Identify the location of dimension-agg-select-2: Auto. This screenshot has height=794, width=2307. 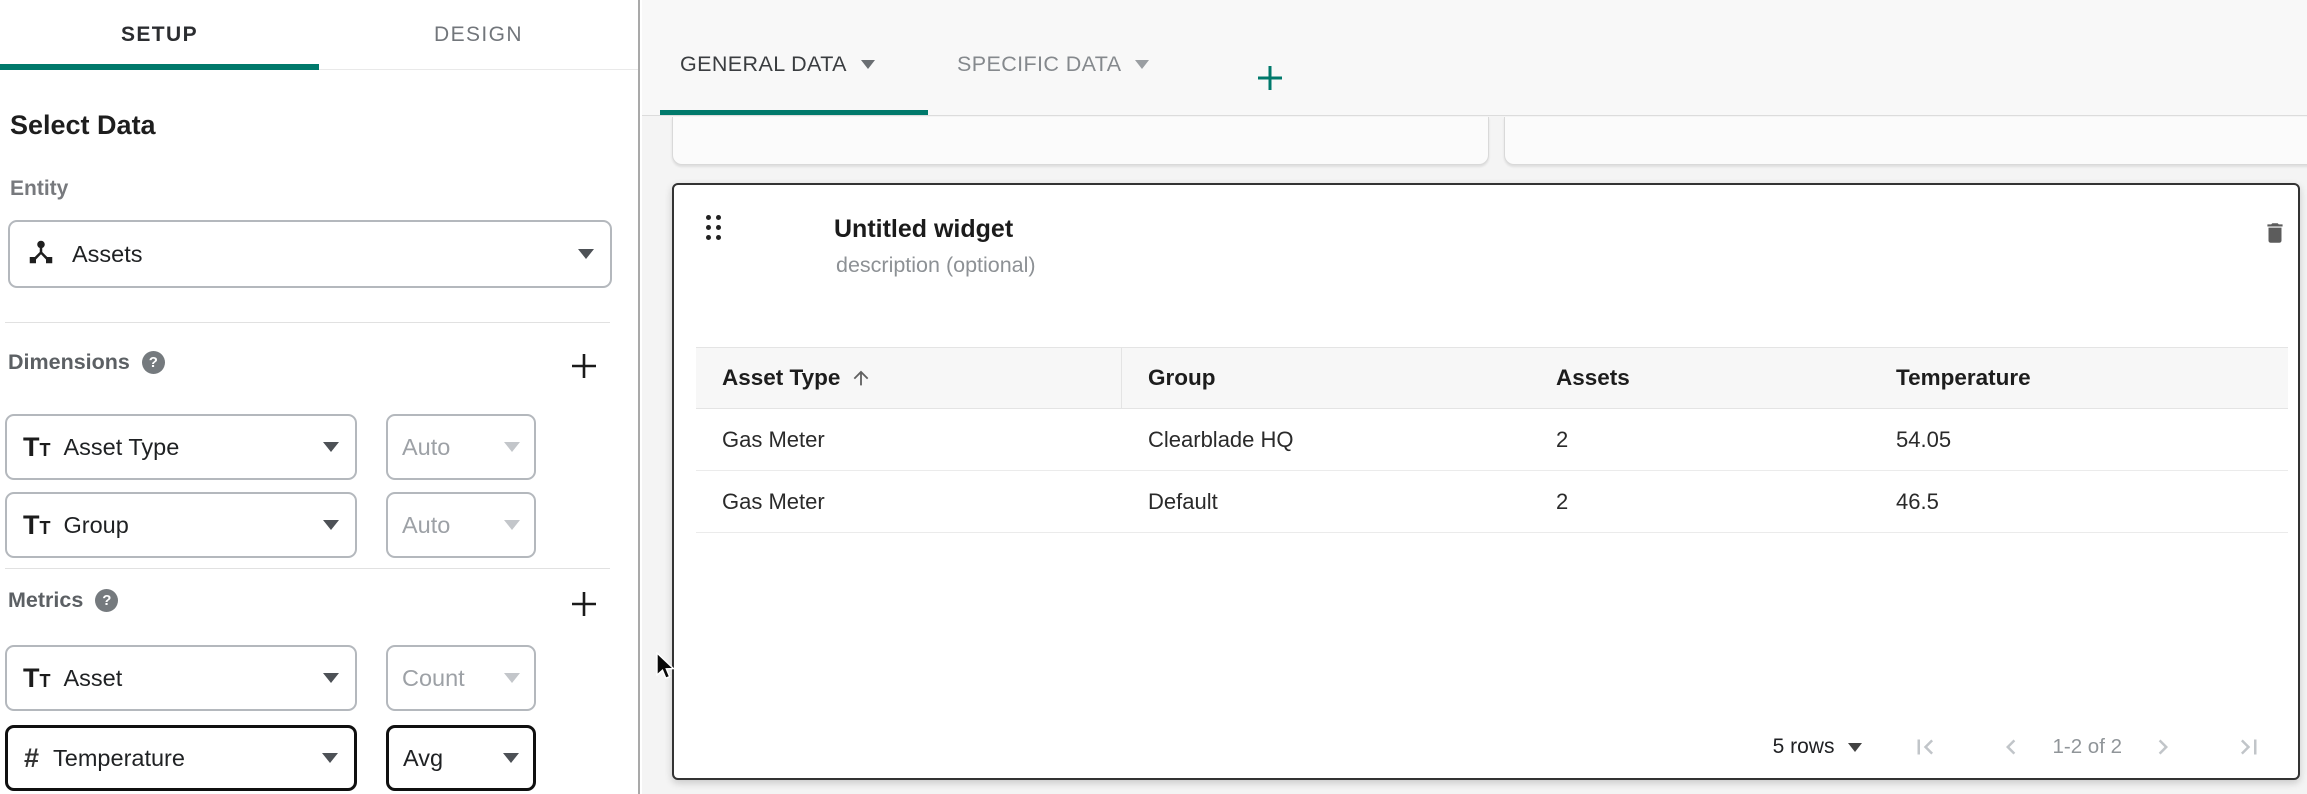
(461, 525).